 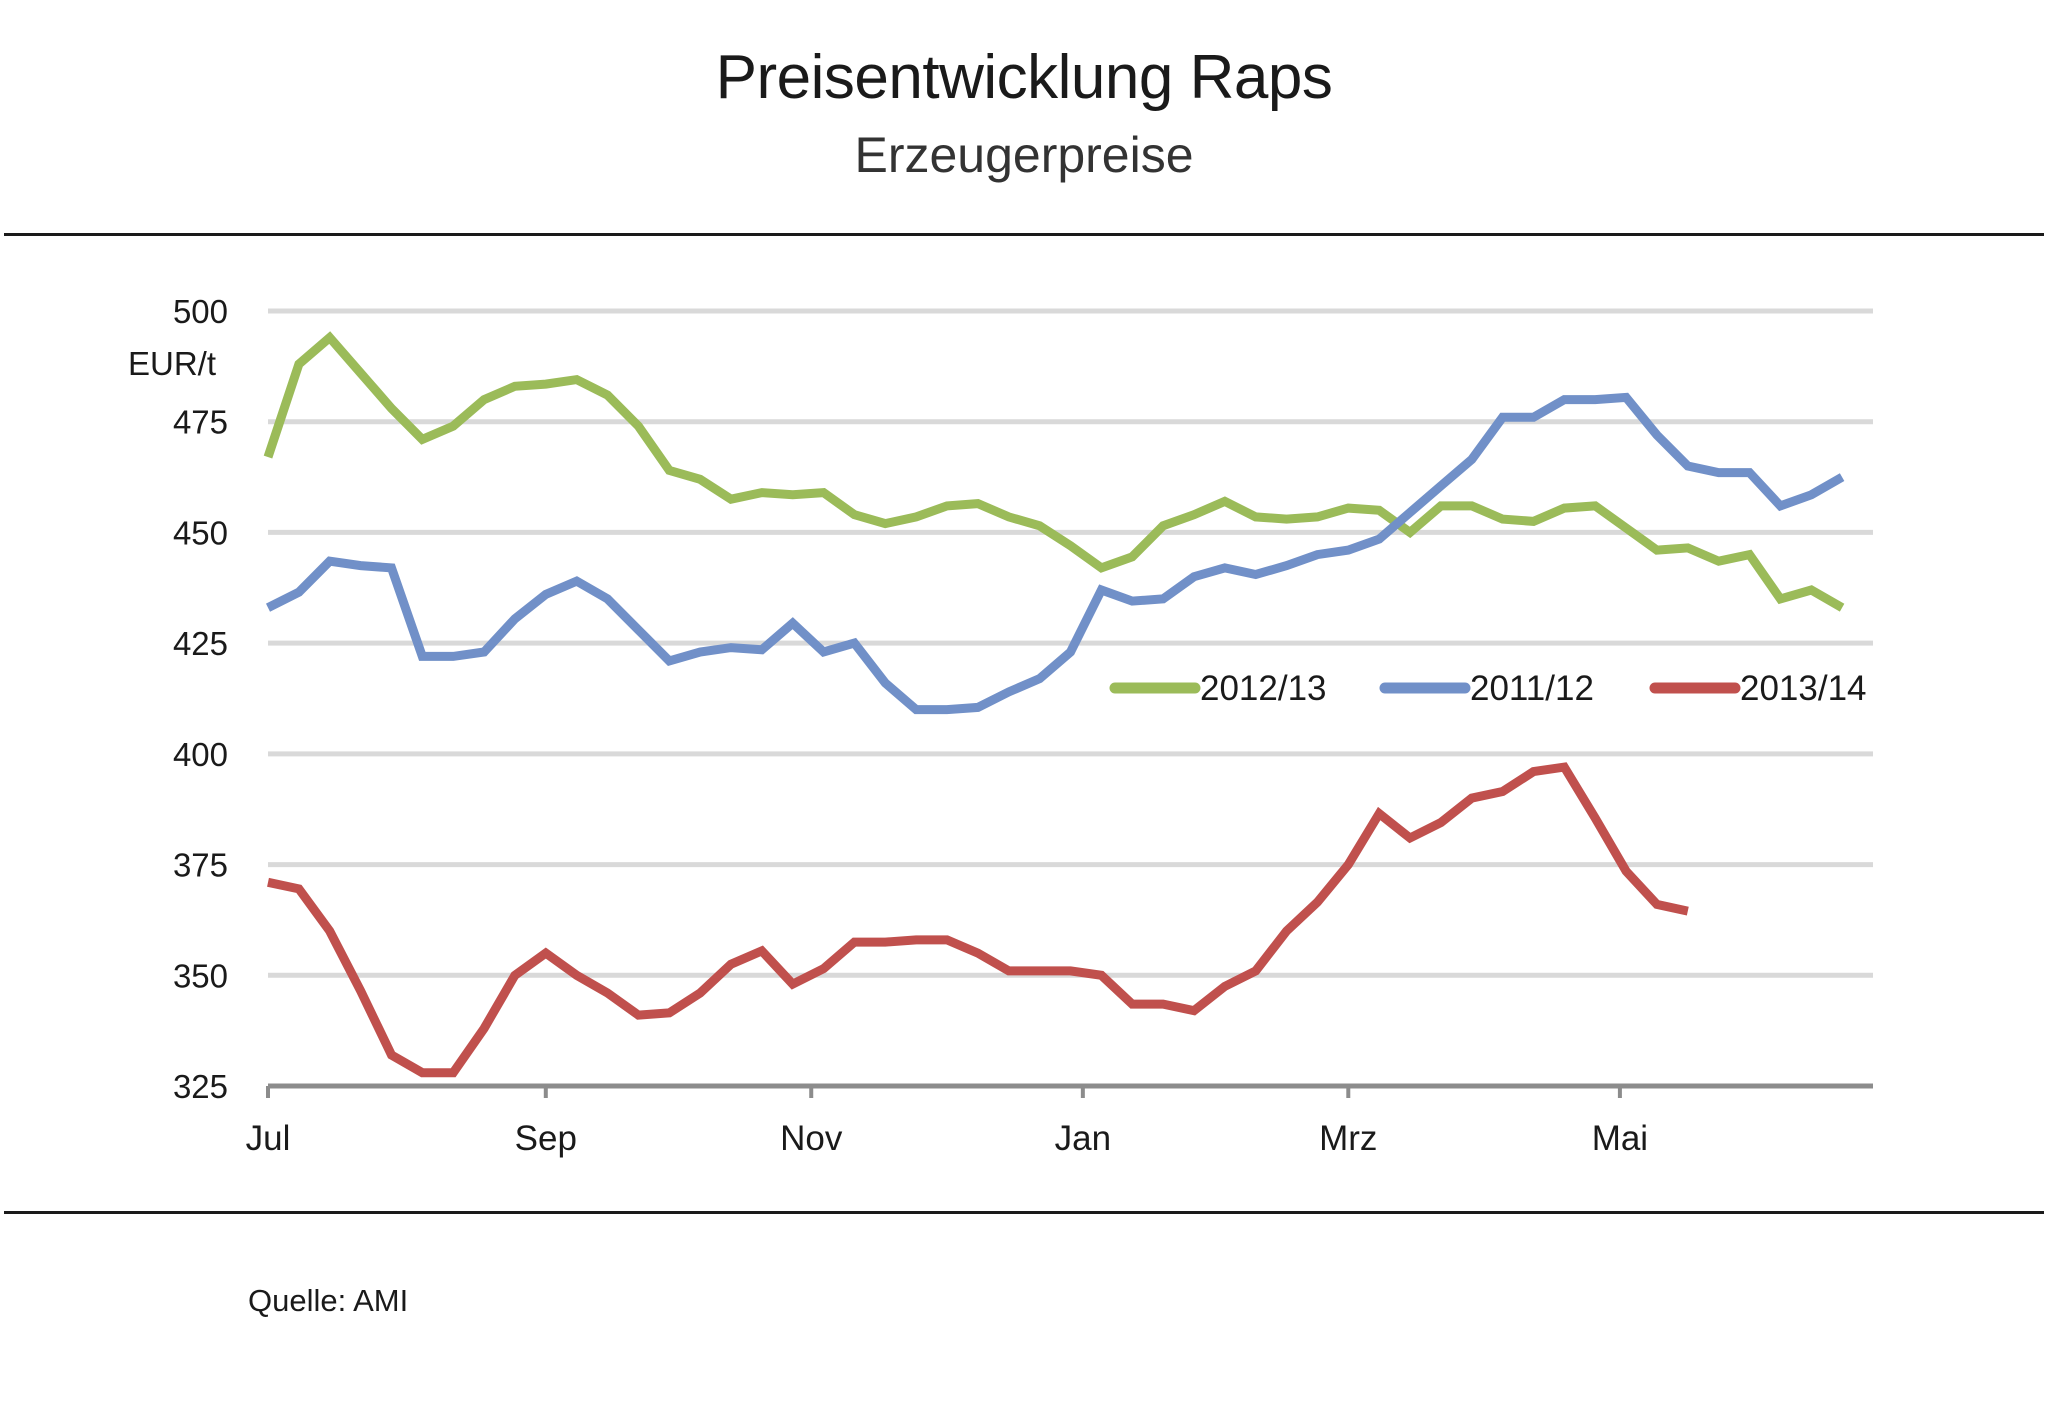 I want to click on y-tick-label: 500, so click(x=200, y=311).